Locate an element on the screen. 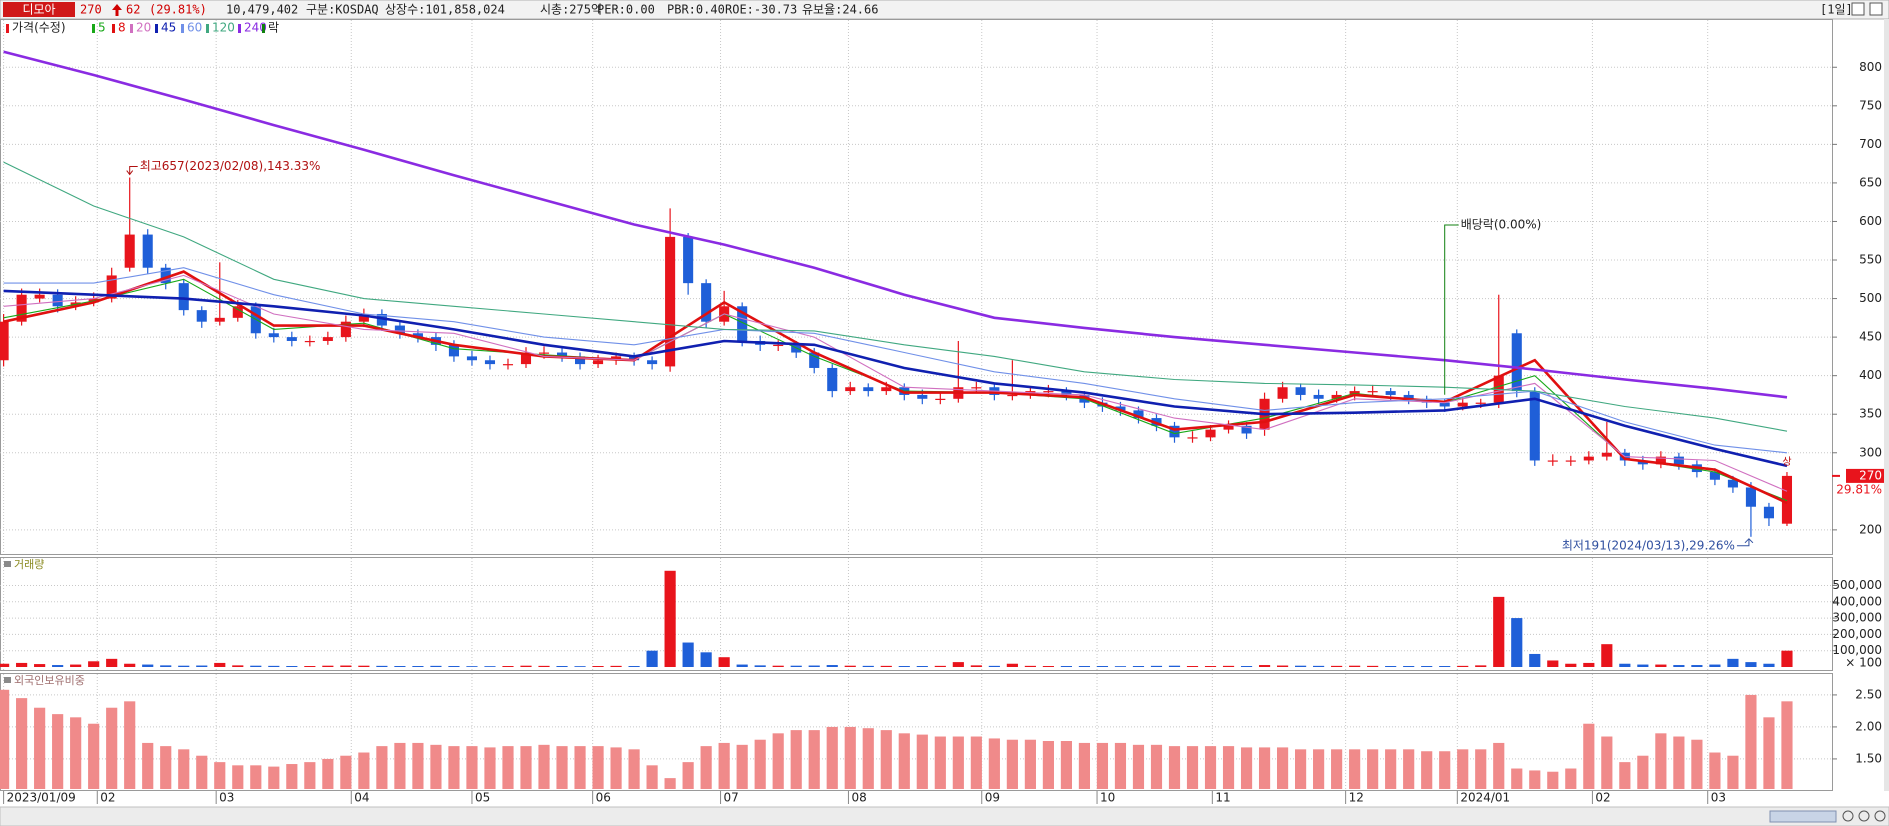 The width and height of the screenshot is (1889, 826). legend-label: 가격(수정) is located at coordinates (39, 28).